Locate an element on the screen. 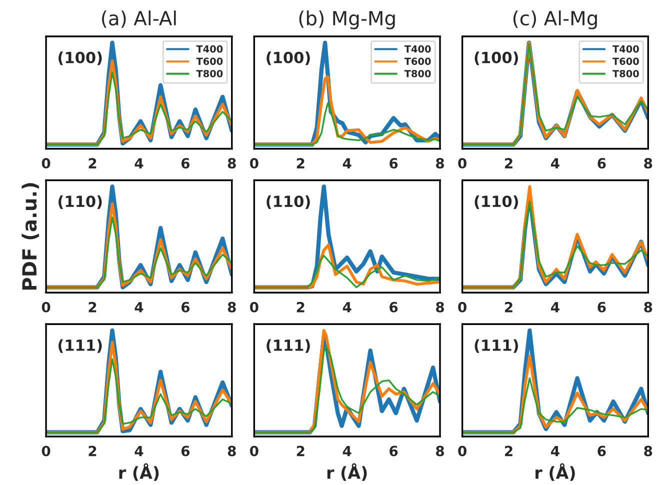  y-axis-title: PDF (a.u.) is located at coordinates (31, 236).